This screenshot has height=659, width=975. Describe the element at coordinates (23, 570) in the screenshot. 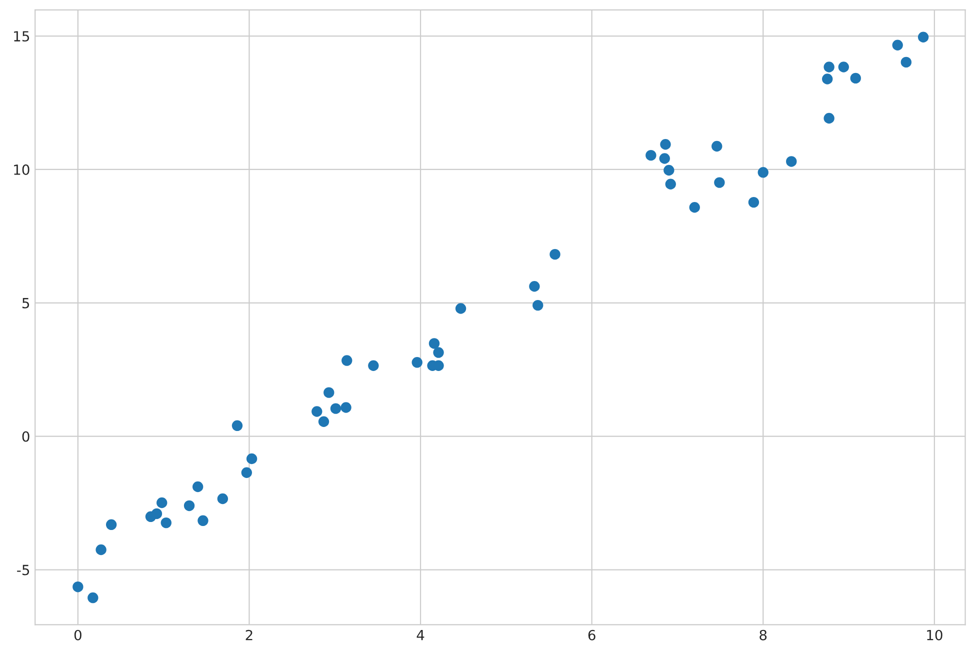

I see `y-tick-label: -5` at that location.